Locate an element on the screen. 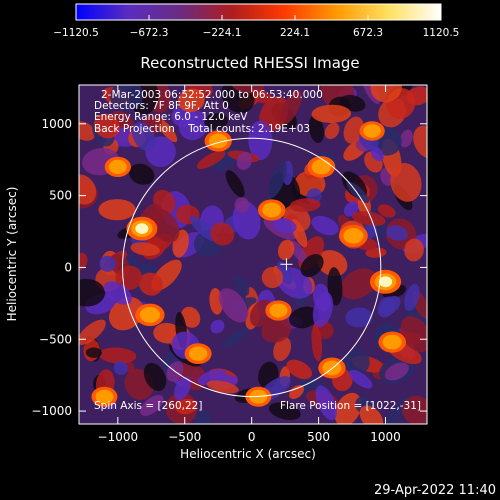  x-tick-label: 1000 is located at coordinates (385, 437).